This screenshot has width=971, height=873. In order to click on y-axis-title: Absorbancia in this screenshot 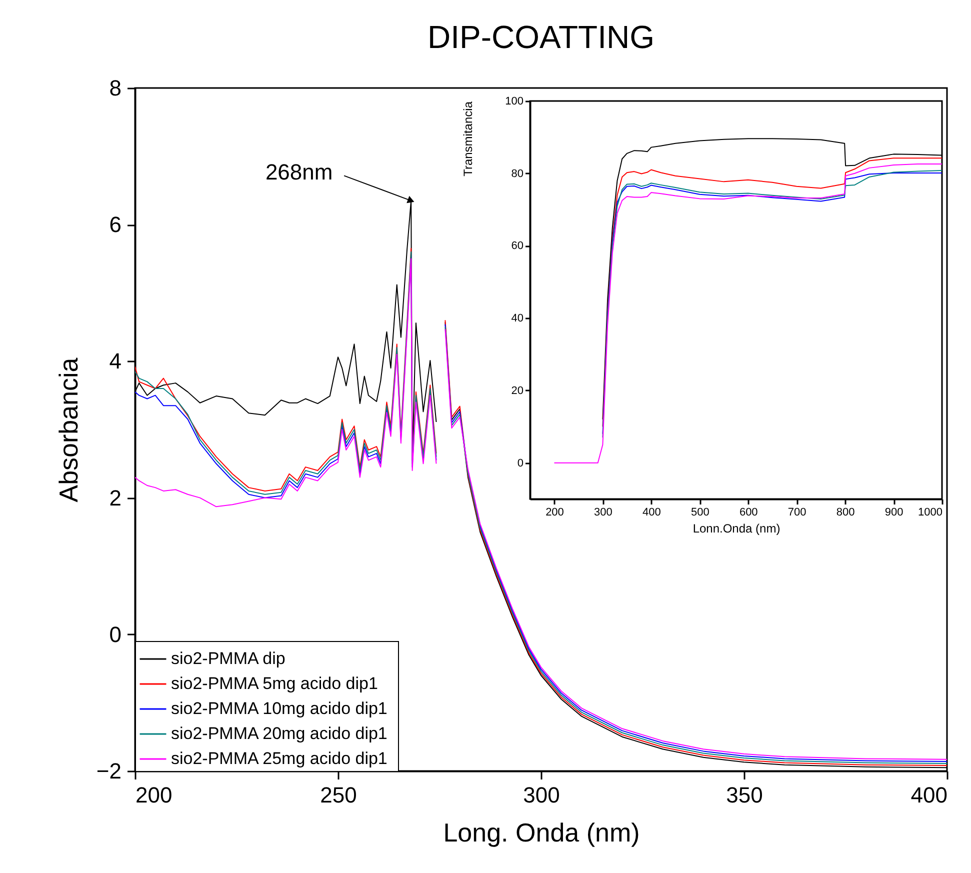, I will do `click(68, 429)`.